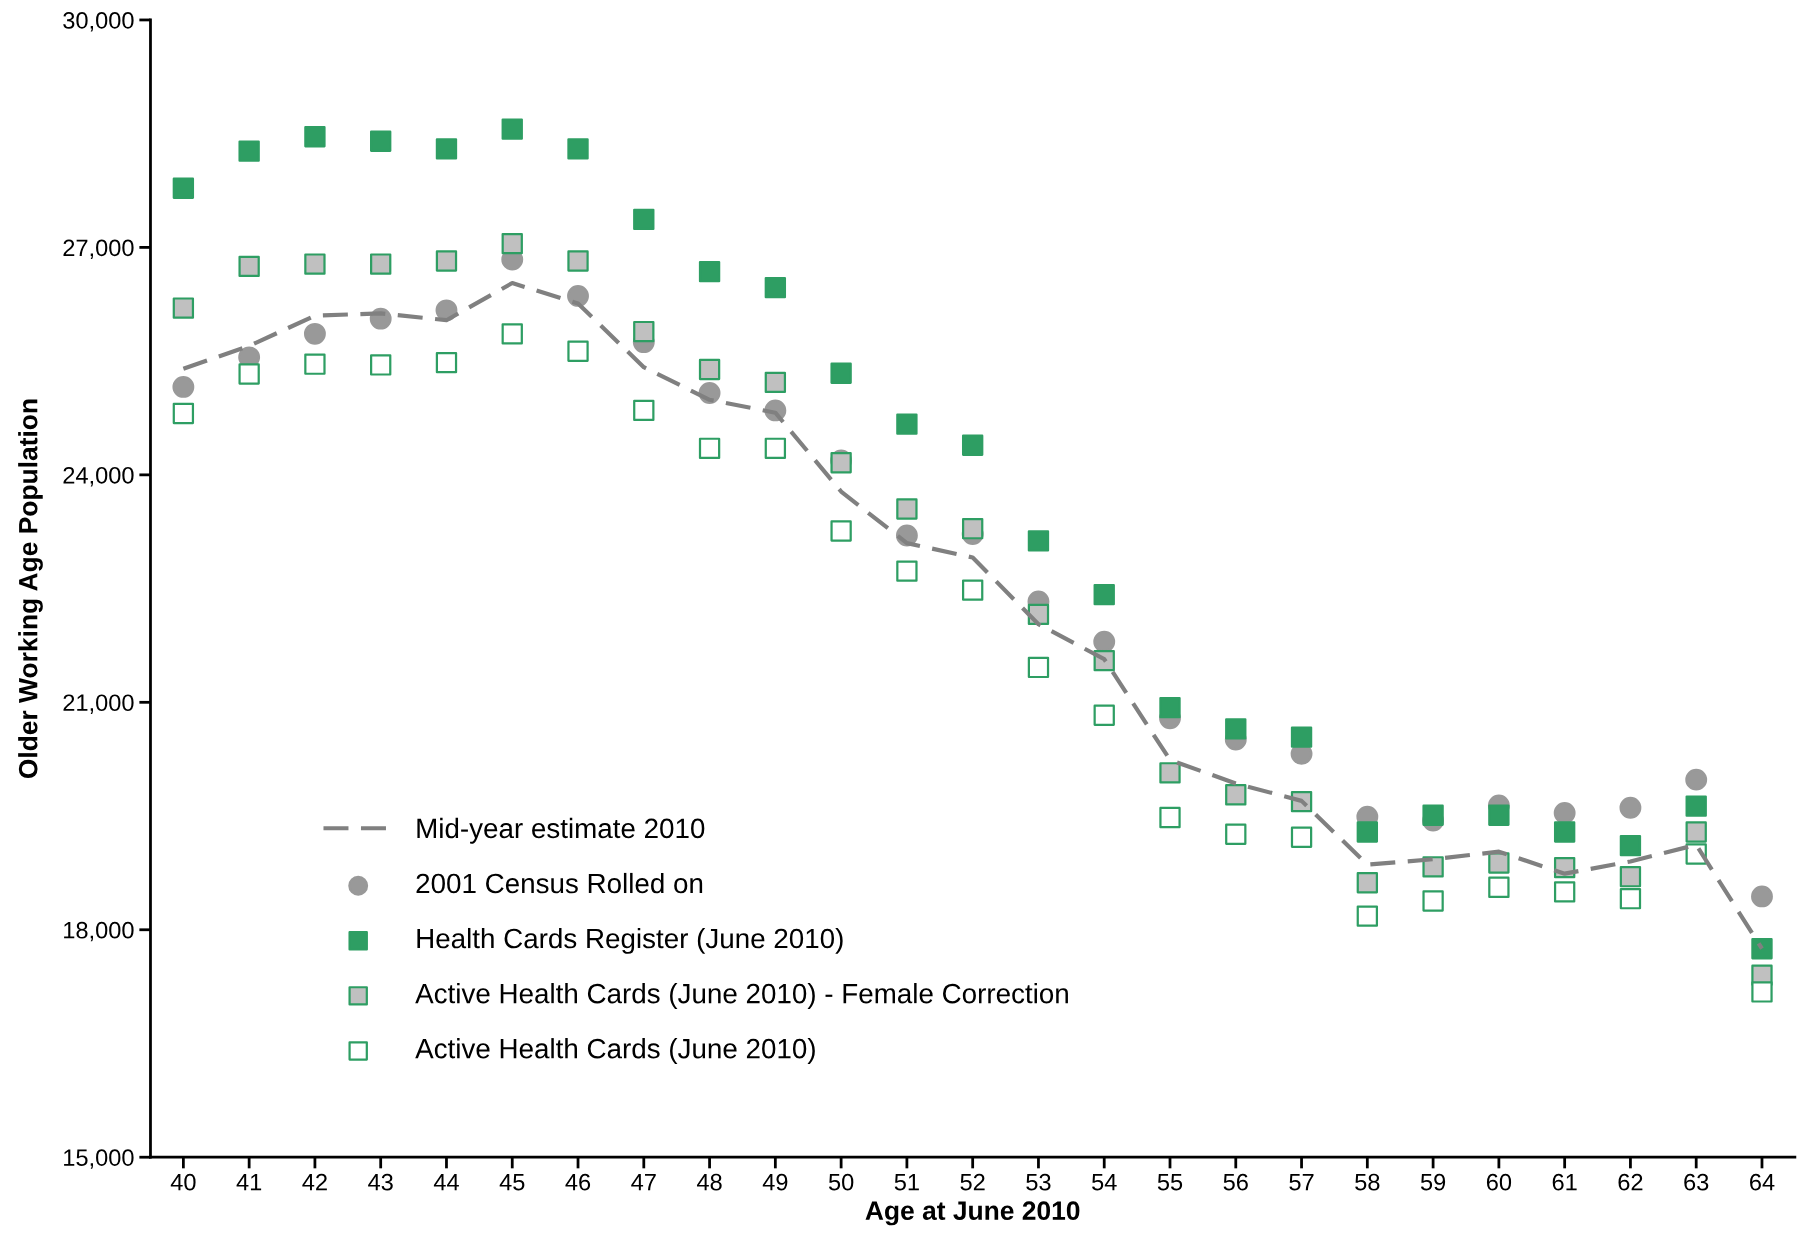 The width and height of the screenshot is (1813, 1247). I want to click on x-tick-label: 49, so click(775, 1182).